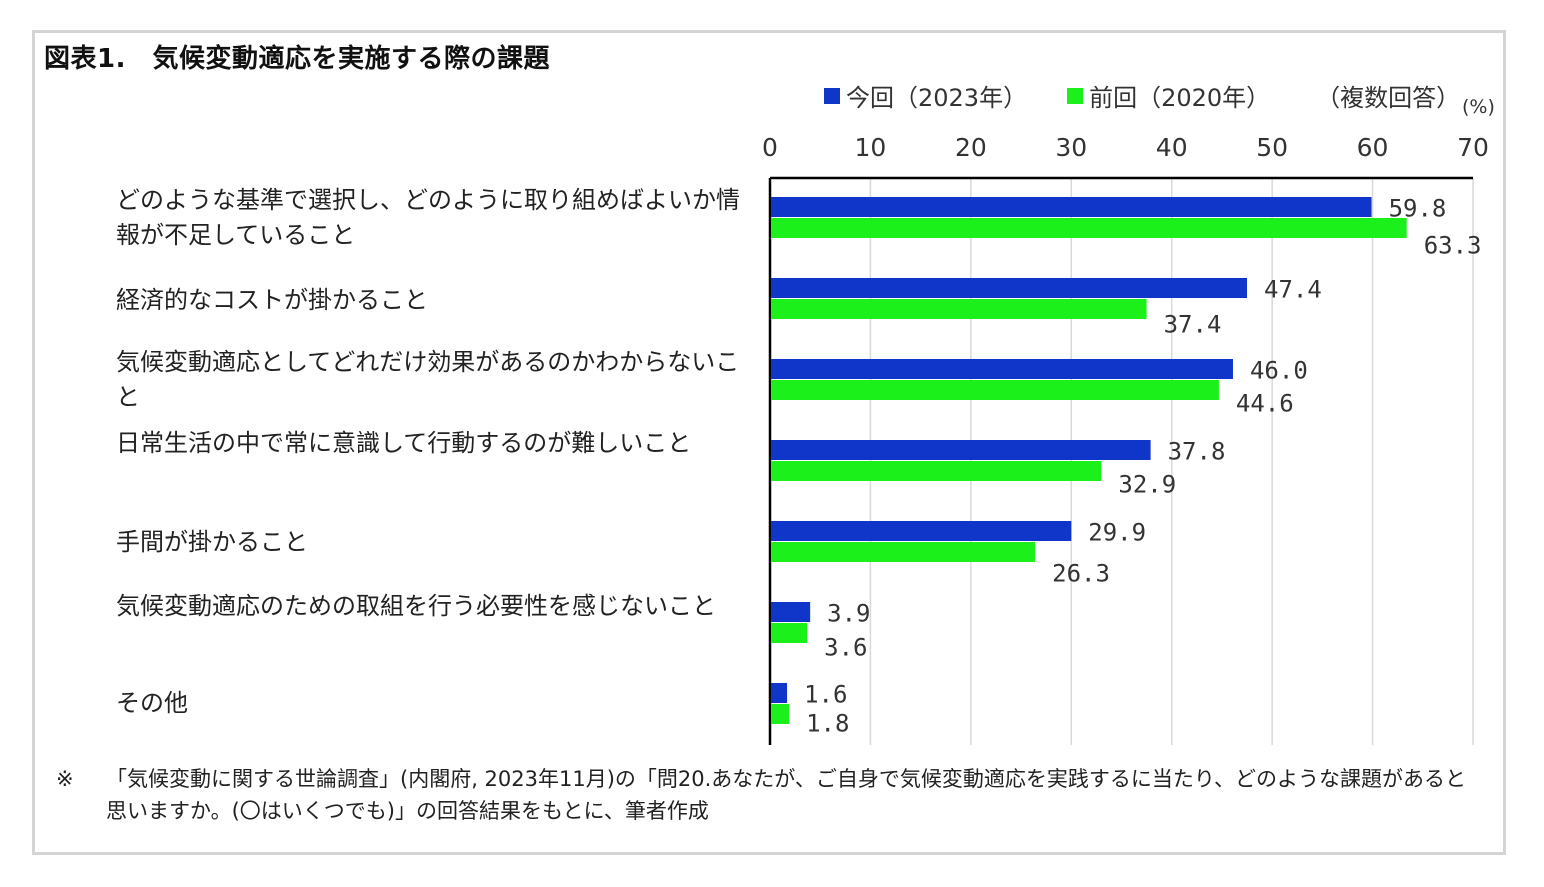  Describe the element at coordinates (1180, 98) in the screenshot. I see `legend-label-previous: 前回（2020年）` at that location.